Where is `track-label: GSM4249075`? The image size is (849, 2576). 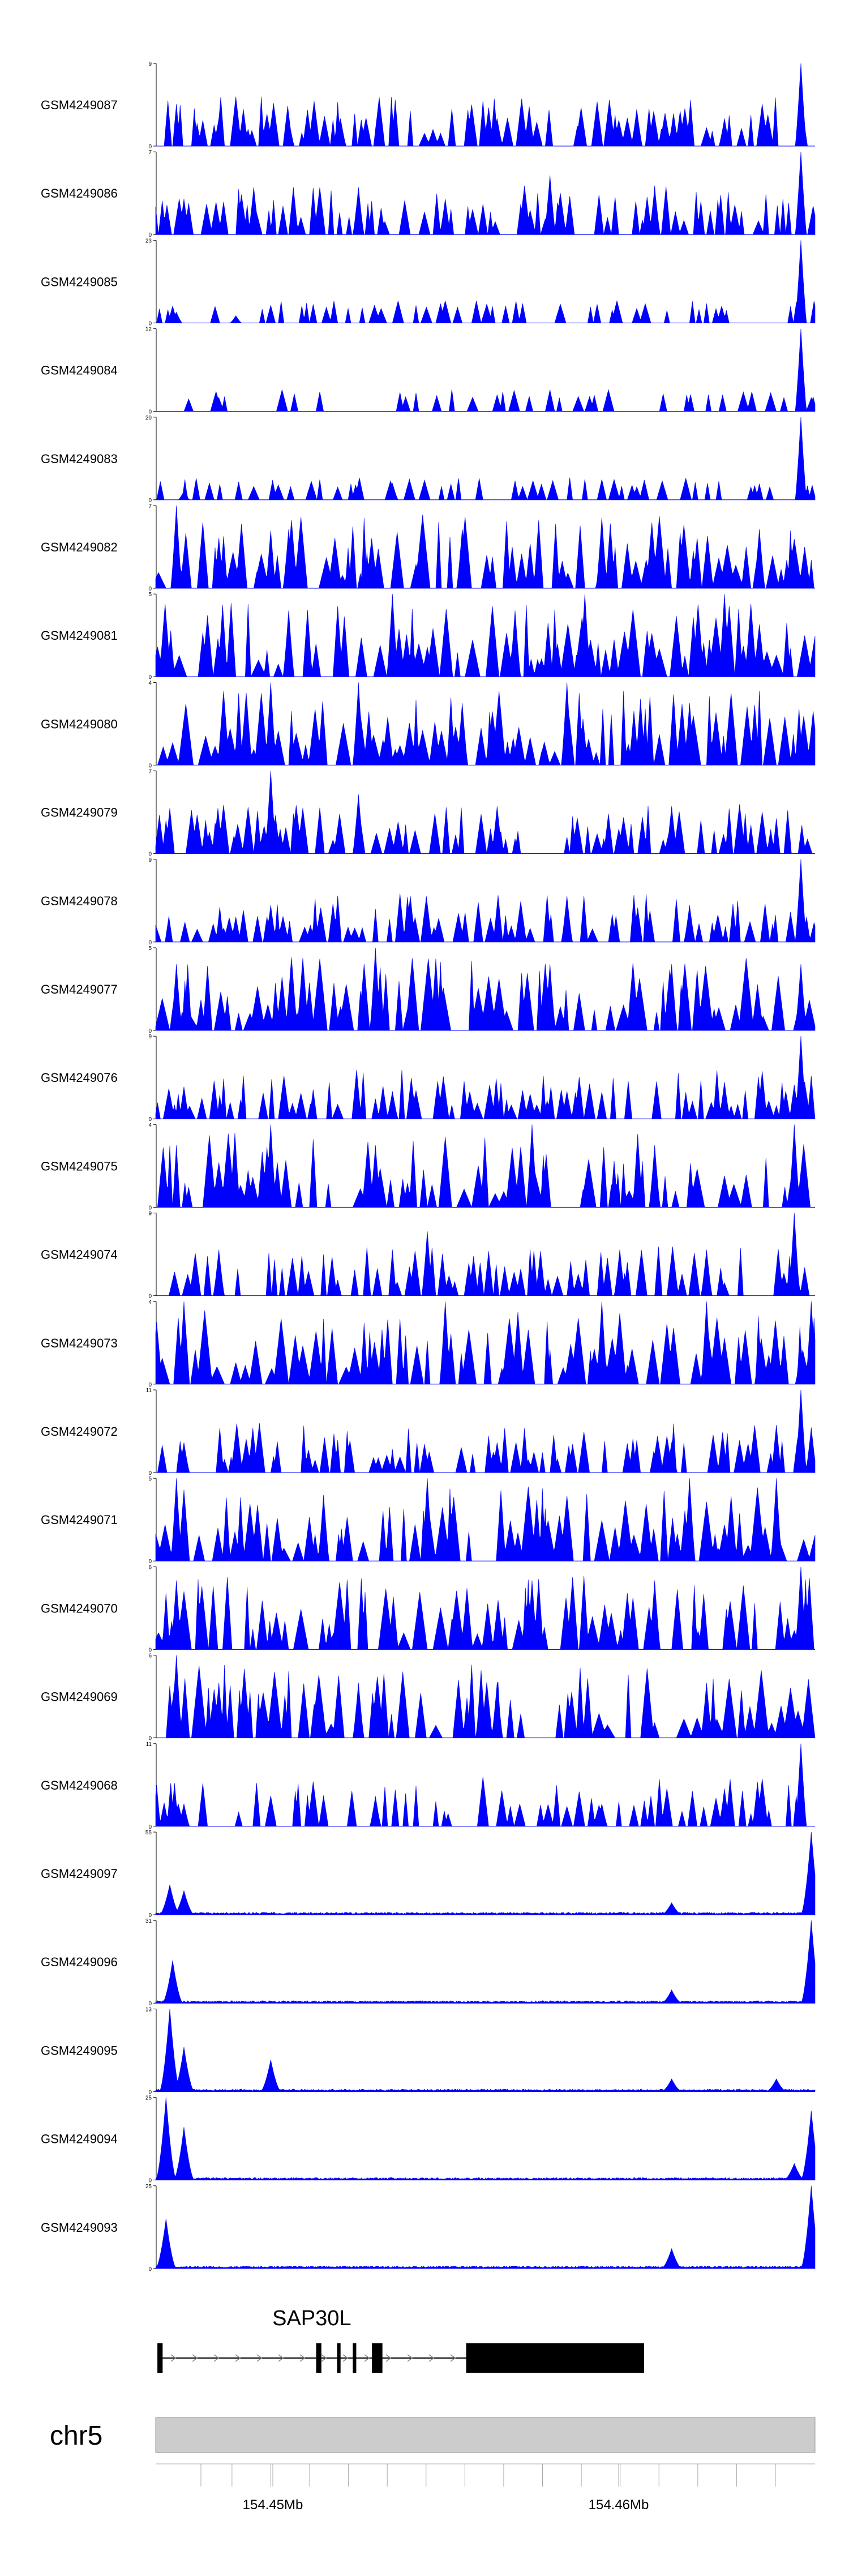
track-label: GSM4249075 is located at coordinates (79, 1166).